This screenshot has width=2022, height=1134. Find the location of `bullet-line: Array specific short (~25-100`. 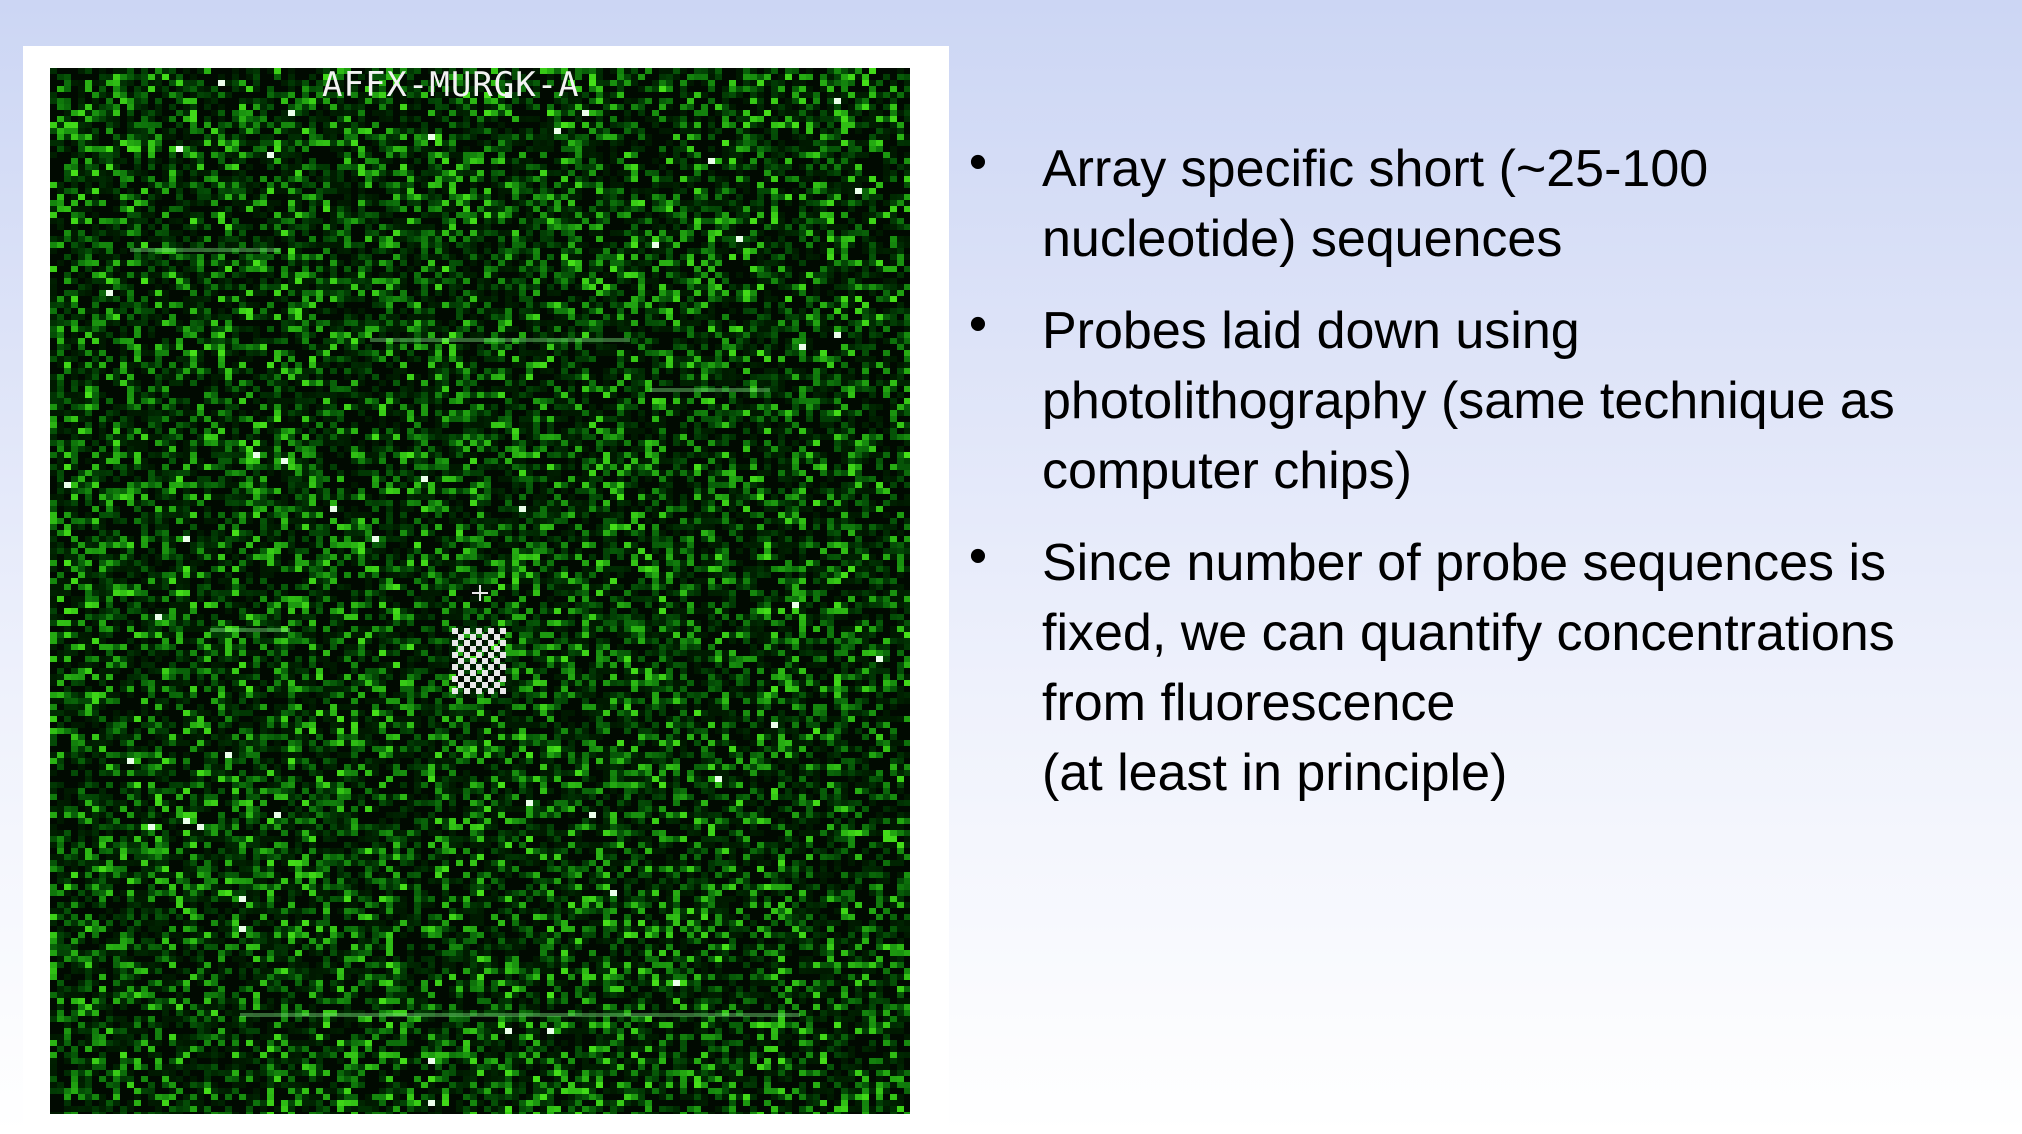

bullet-line: Array specific short (~25-100 is located at coordinates (1375, 169).